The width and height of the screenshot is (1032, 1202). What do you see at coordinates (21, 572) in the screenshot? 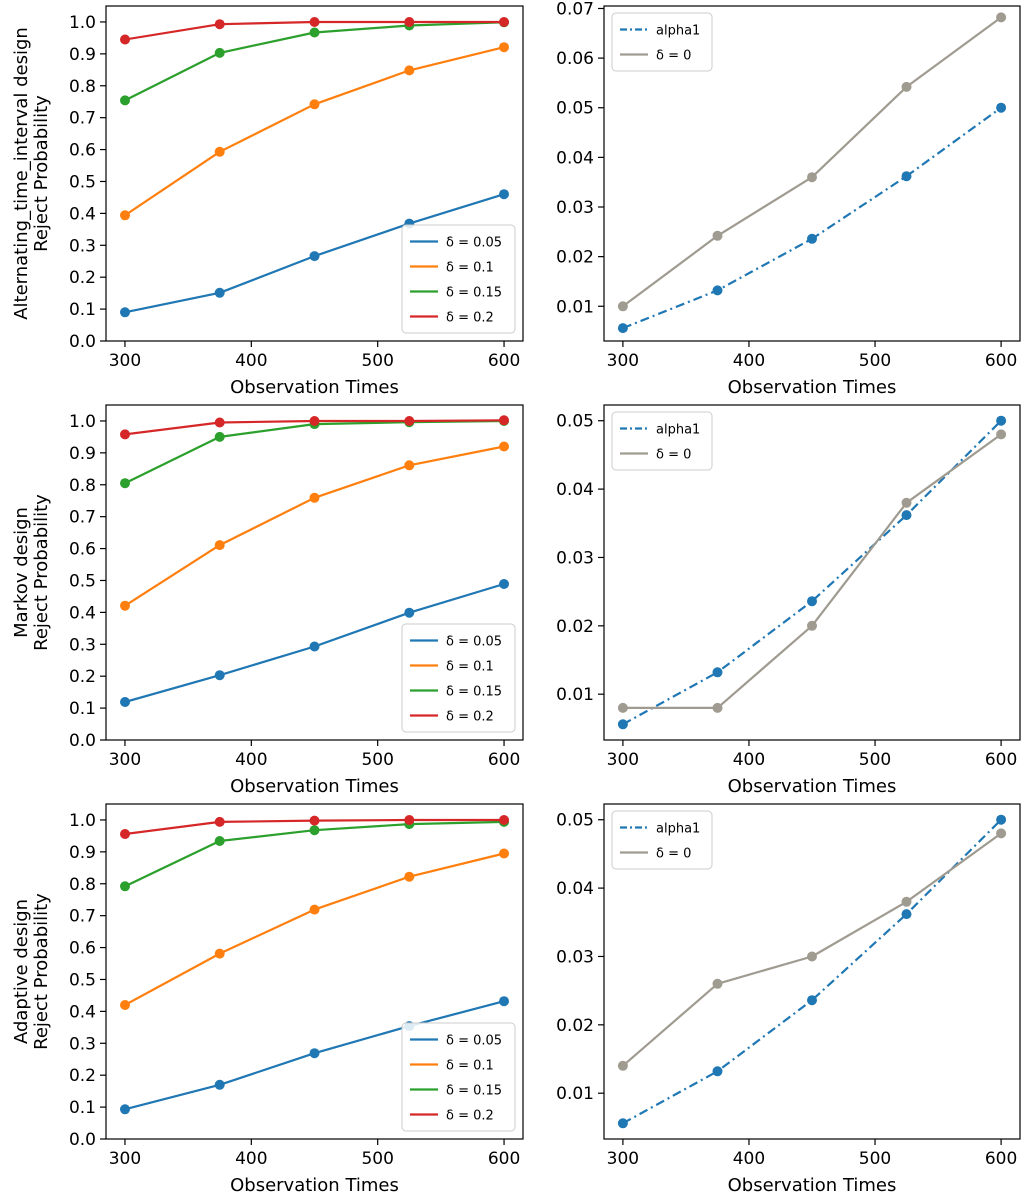
I see `y-axis-label: Markov design` at bounding box center [21, 572].